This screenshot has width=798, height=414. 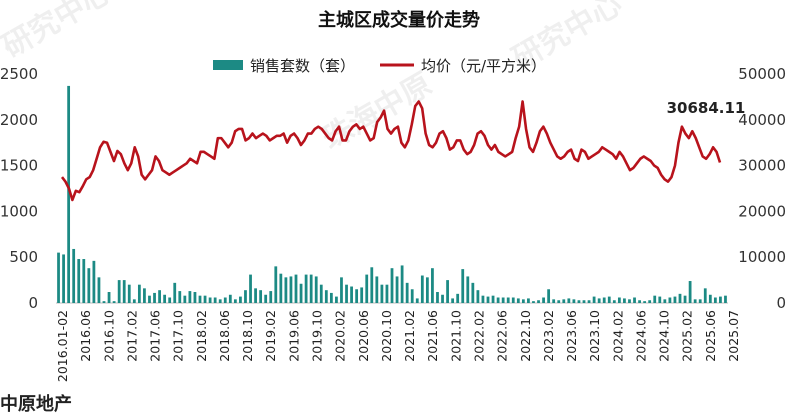 I want to click on x-tick-label: 2025.07, so click(x=733, y=336).